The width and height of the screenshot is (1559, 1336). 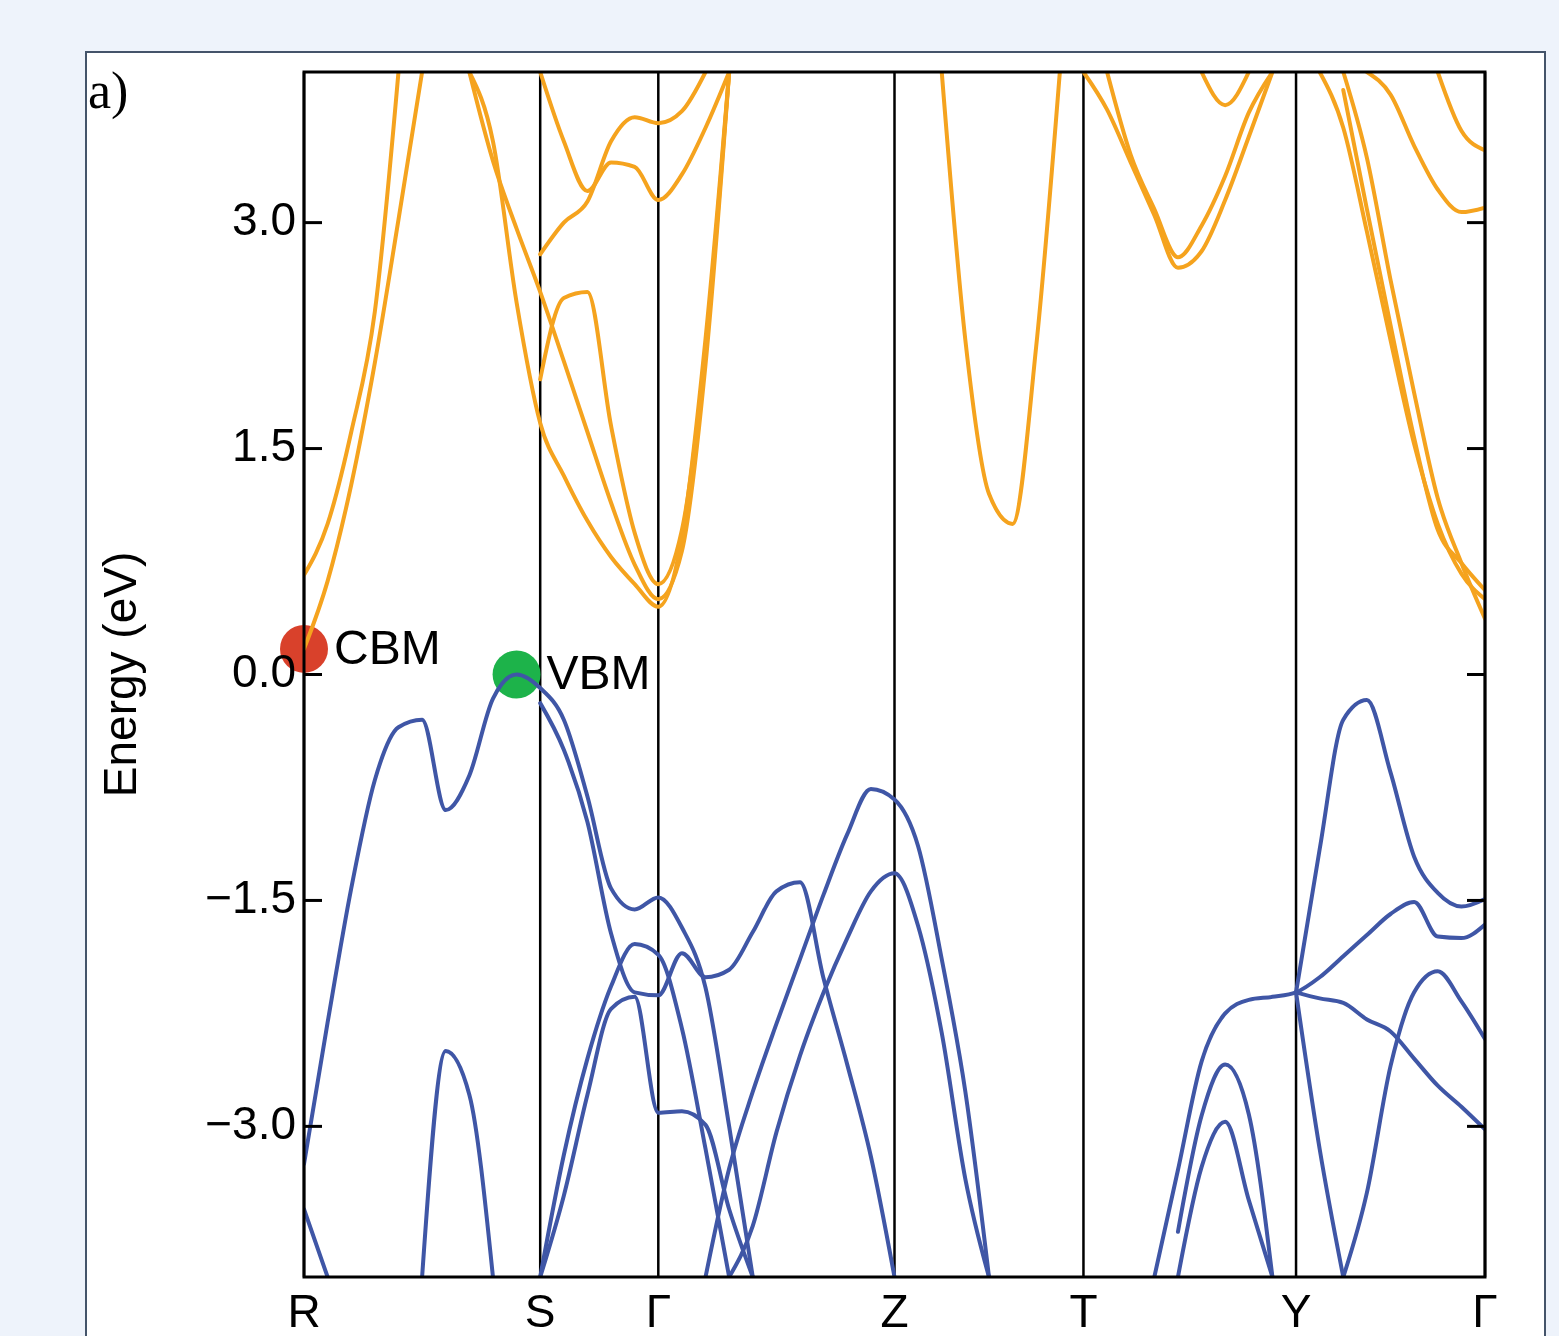 I want to click on series-label: CBM, so click(x=387, y=647).